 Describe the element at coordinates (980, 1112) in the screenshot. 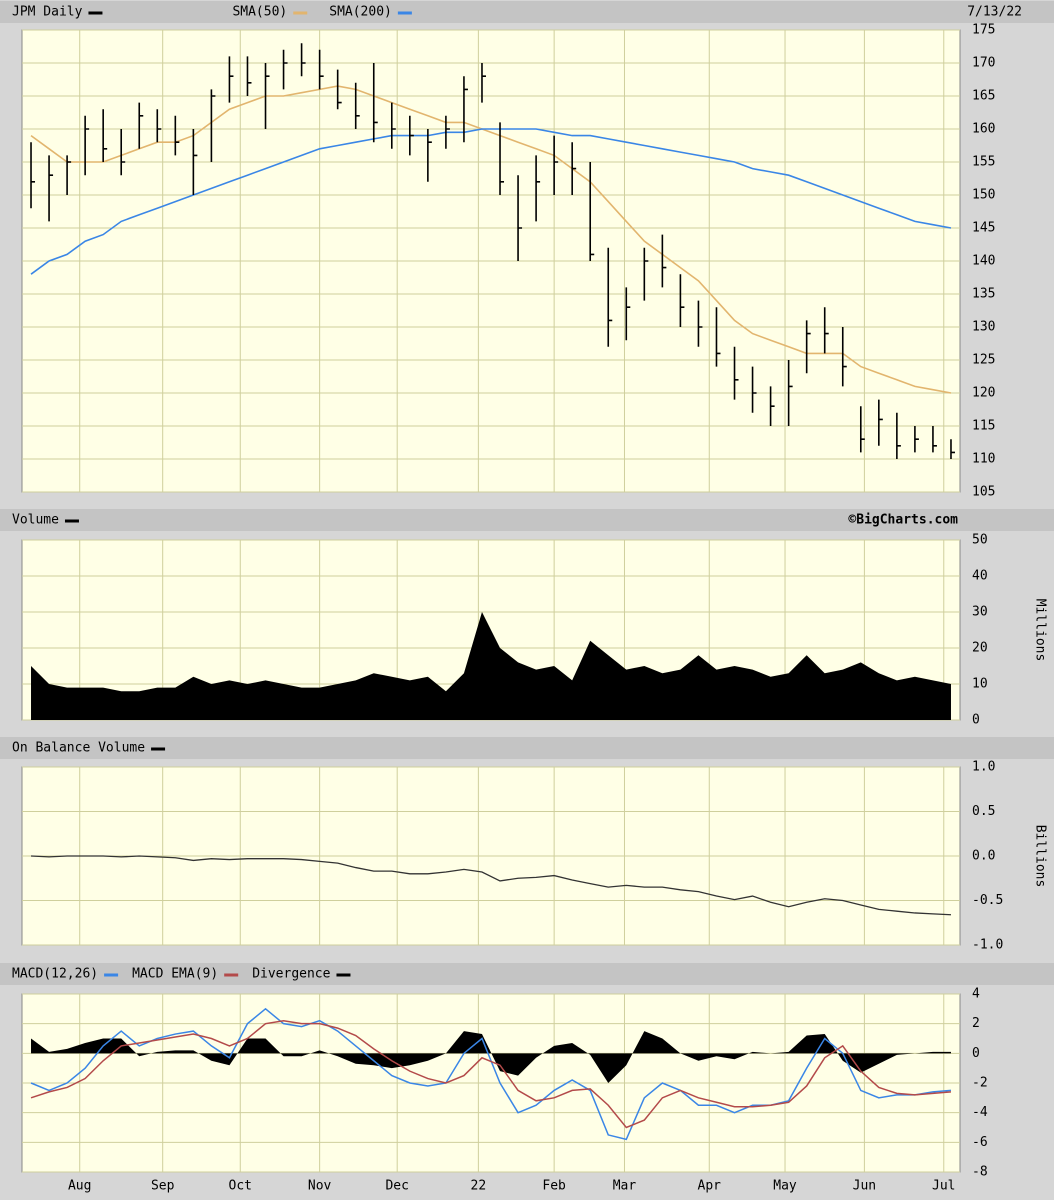

I see `y-tick-label: -4` at that location.